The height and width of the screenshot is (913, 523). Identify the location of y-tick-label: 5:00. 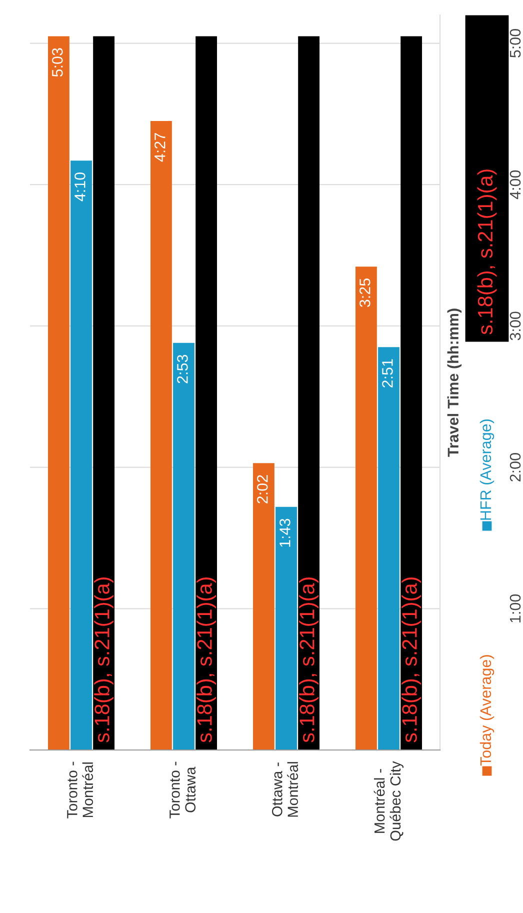
(515, 43).